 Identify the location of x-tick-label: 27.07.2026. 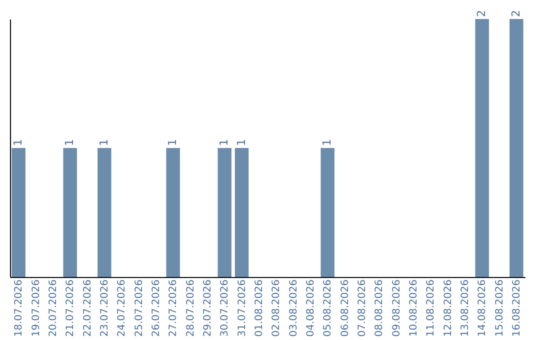
(174, 308).